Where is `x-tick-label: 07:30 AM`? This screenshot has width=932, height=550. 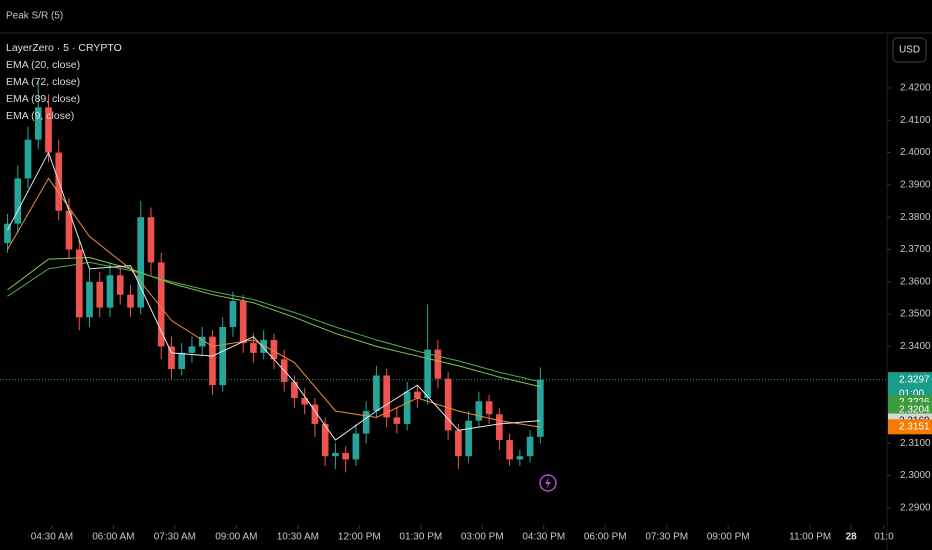 x-tick-label: 07:30 AM is located at coordinates (175, 537).